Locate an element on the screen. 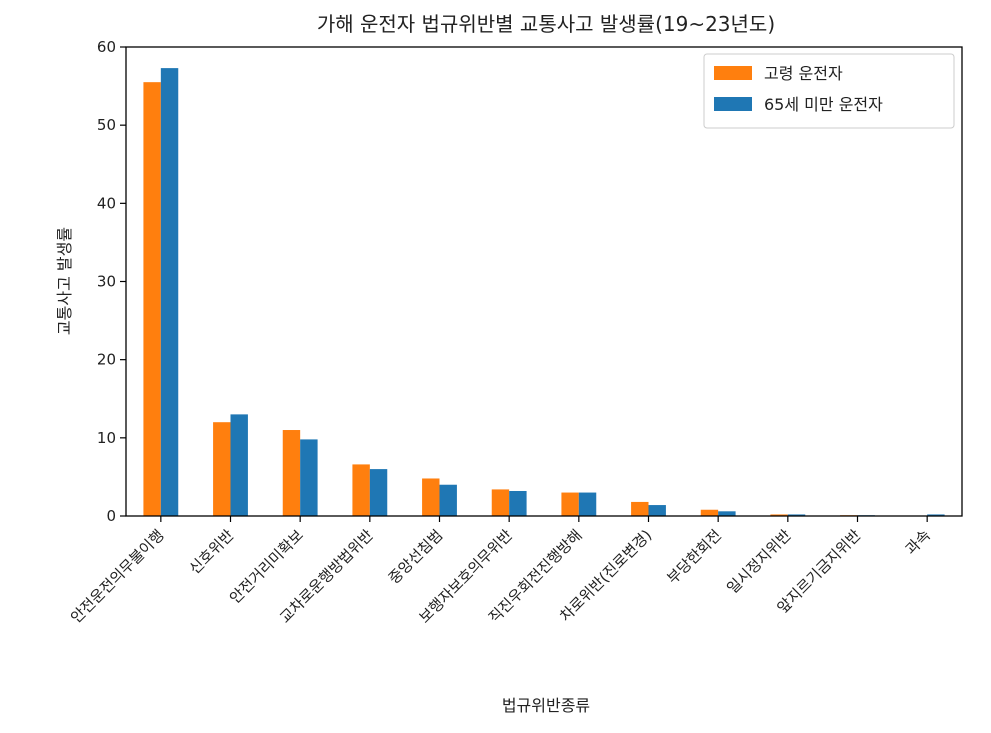  x-tick-label-9: 일시정지위반 is located at coordinates (758, 561).